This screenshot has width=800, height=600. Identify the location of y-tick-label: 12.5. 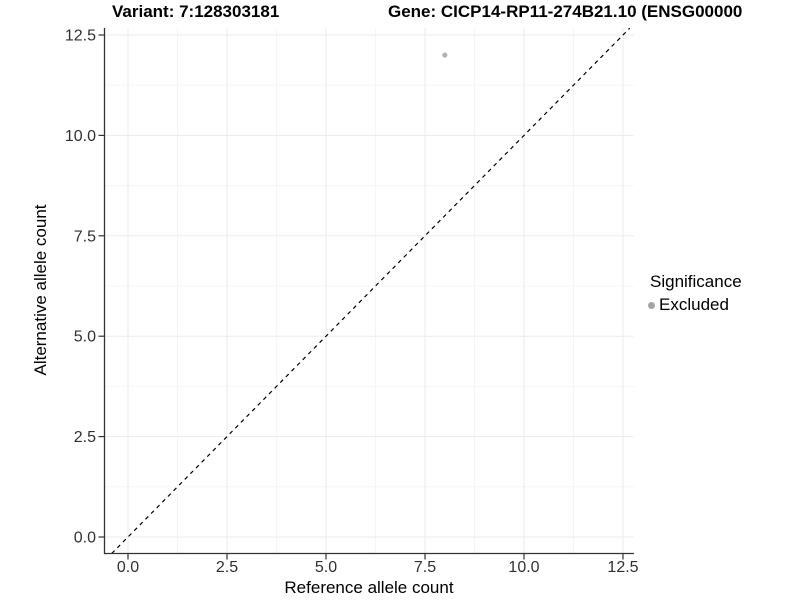
(80, 36).